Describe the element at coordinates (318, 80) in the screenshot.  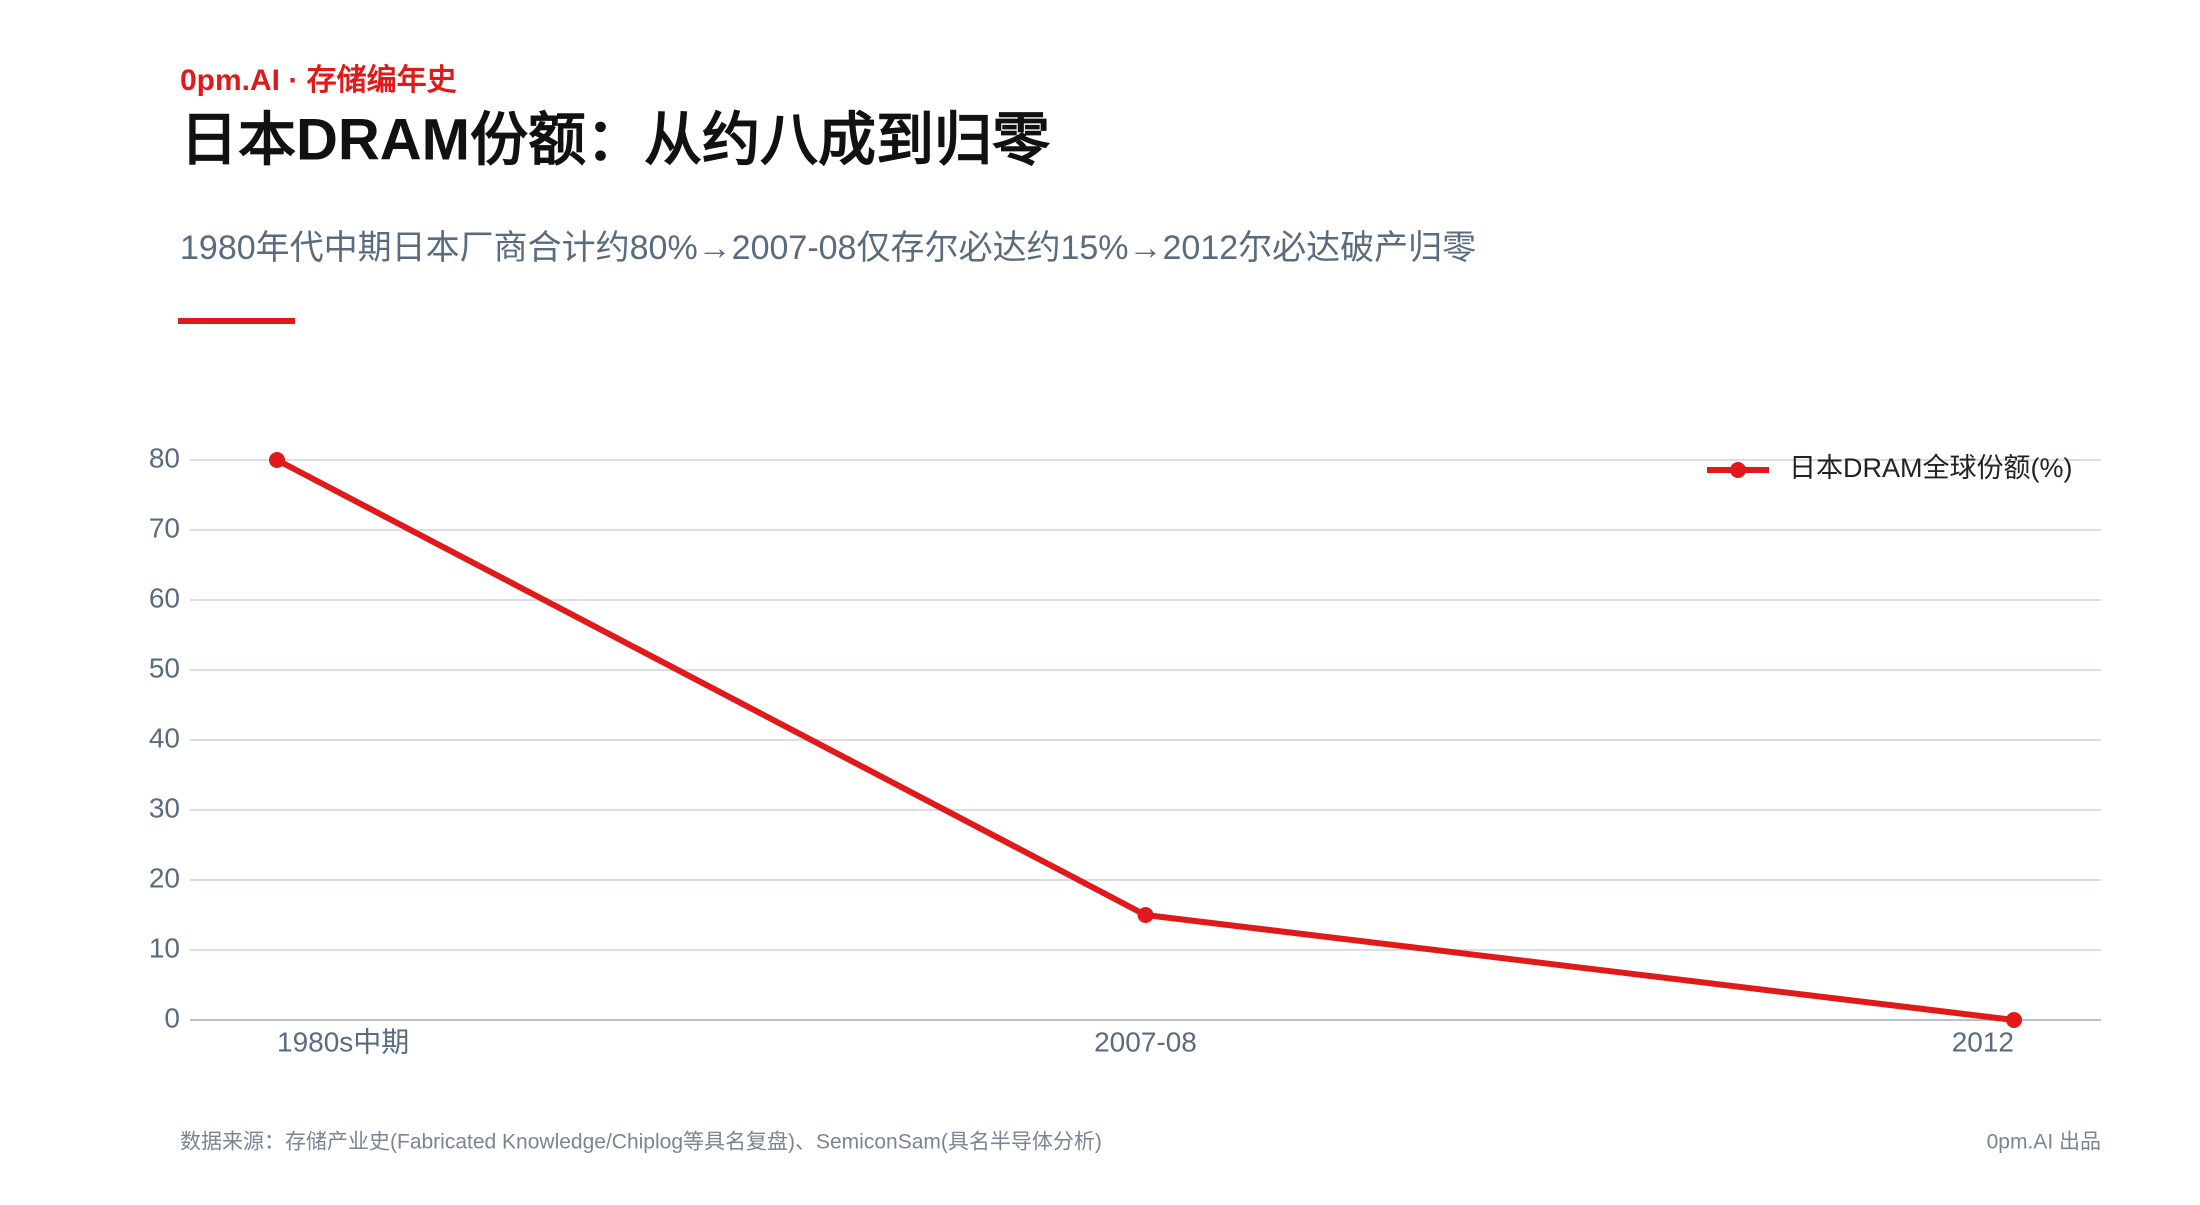
I see `brand: 0pm.AI · 存储编年史` at that location.